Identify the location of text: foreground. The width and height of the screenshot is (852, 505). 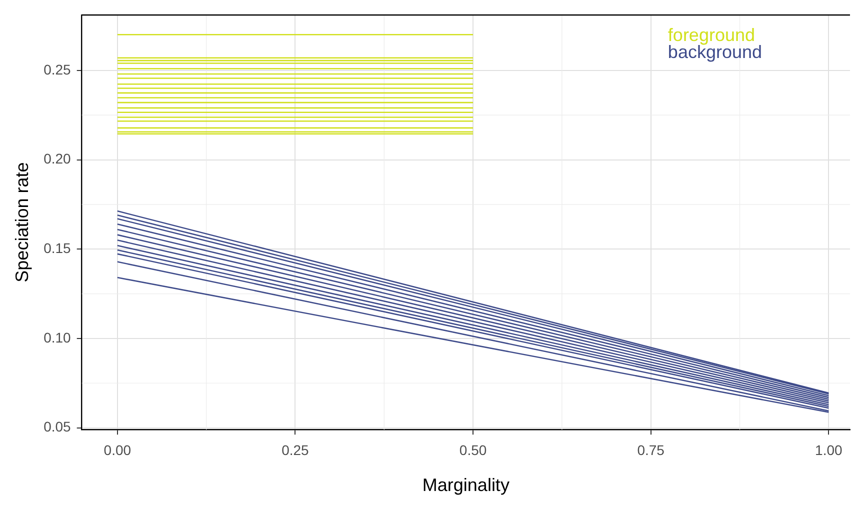
(712, 34).